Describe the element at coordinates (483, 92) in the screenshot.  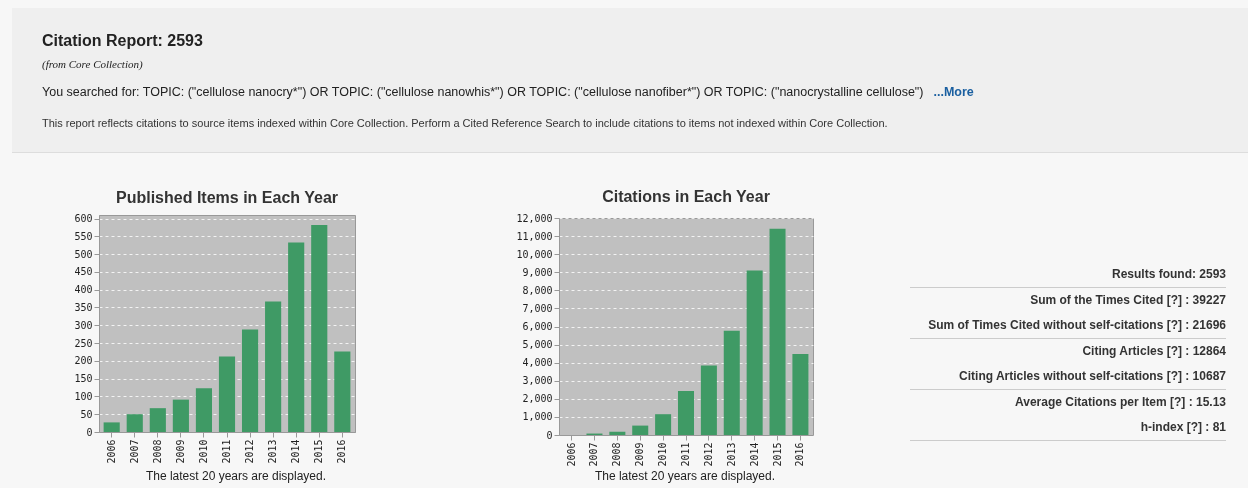
I see `text: You searched for: TOPIC: ("cellulose nanocry*") OR TOPIC: ("cellulose nanowhis*") OR TOPIC: ("cellulose nanofiber*") OR TOPIC: ("nanocrystalline cellulose")` at that location.